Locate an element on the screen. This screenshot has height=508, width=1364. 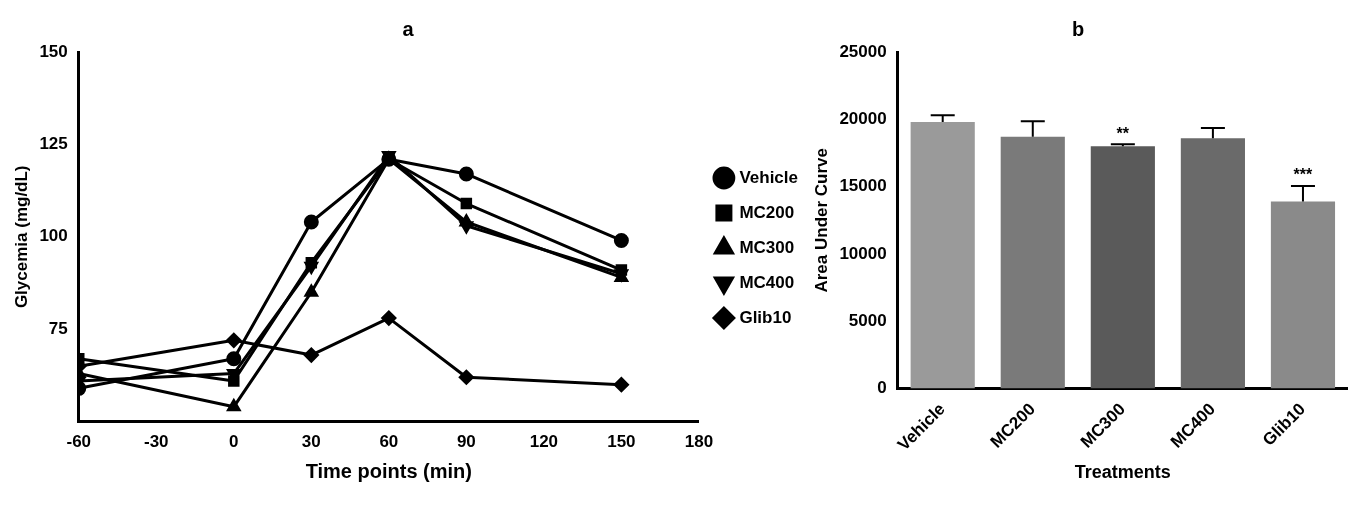
y-tick-label: 75 is located at coordinates (58, 328).